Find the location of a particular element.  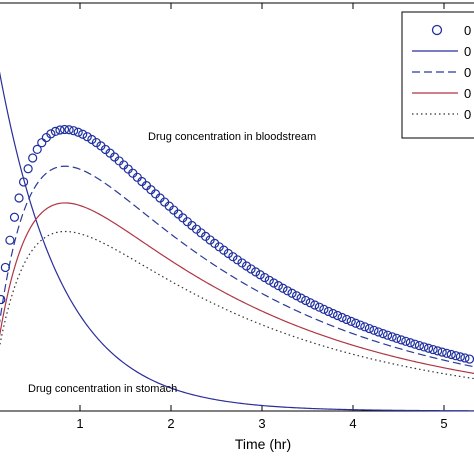

x-tick-label-2: 2 is located at coordinates (170, 423).